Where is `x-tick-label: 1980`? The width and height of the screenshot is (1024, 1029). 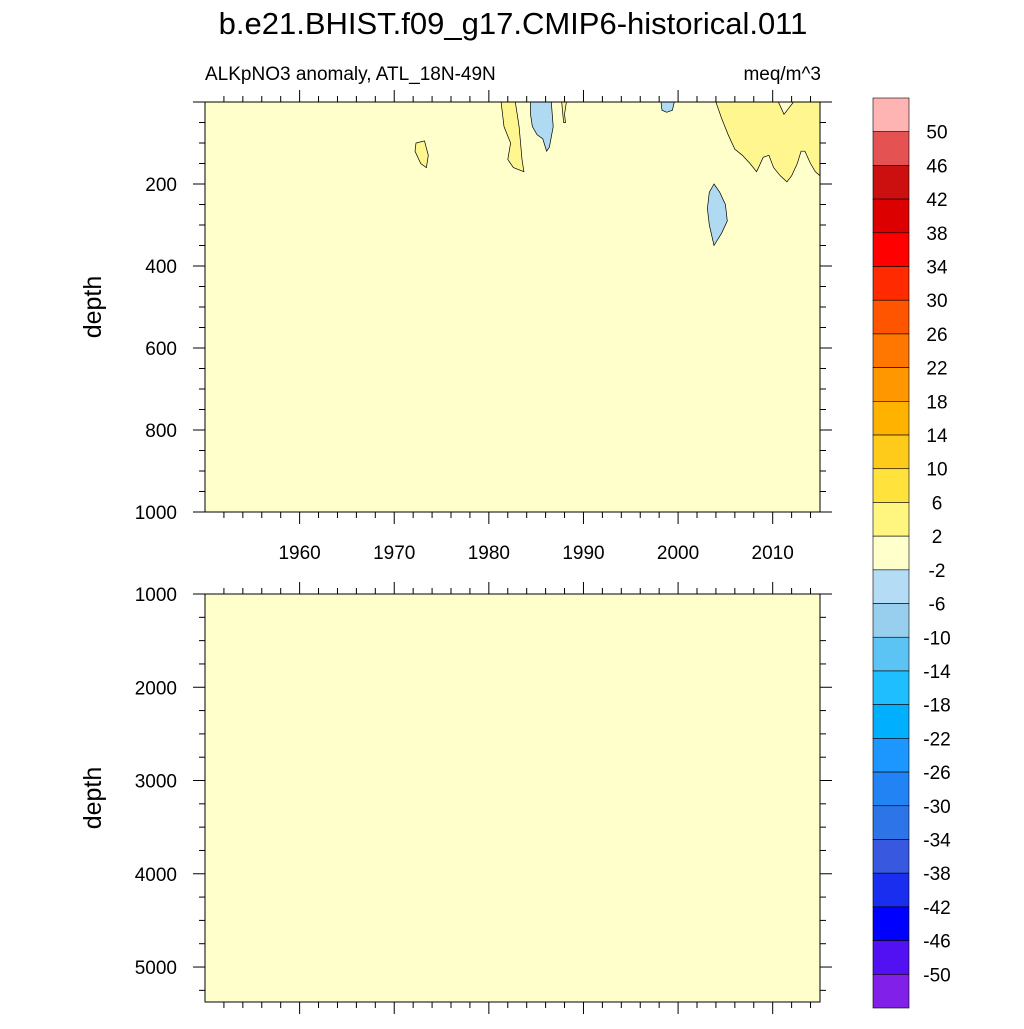 x-tick-label: 1980 is located at coordinates (489, 553).